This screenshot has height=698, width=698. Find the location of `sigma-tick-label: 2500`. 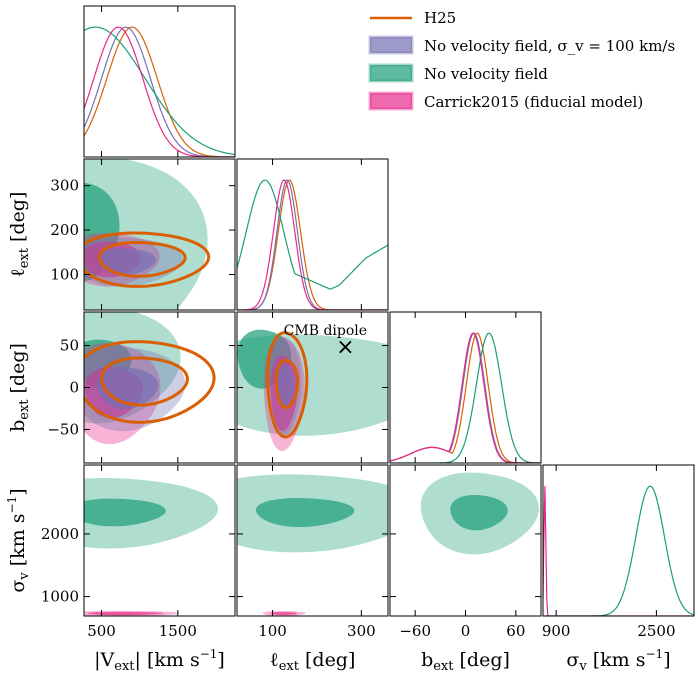

sigma-tick-label: 2500 is located at coordinates (656, 631).